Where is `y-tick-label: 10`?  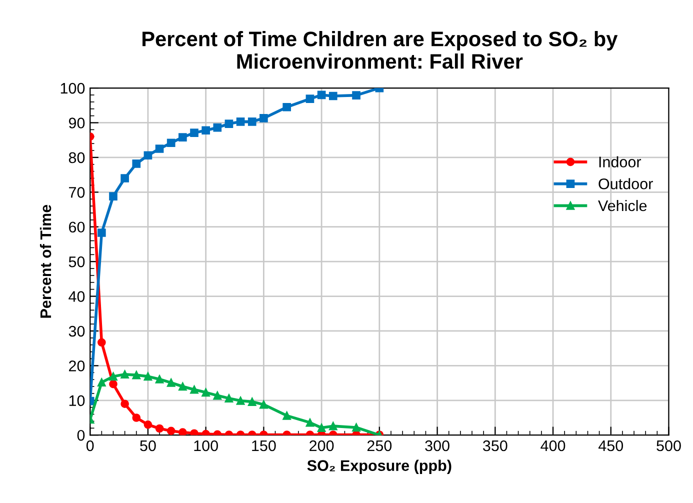
y-tick-label: 10 is located at coordinates (77, 400).